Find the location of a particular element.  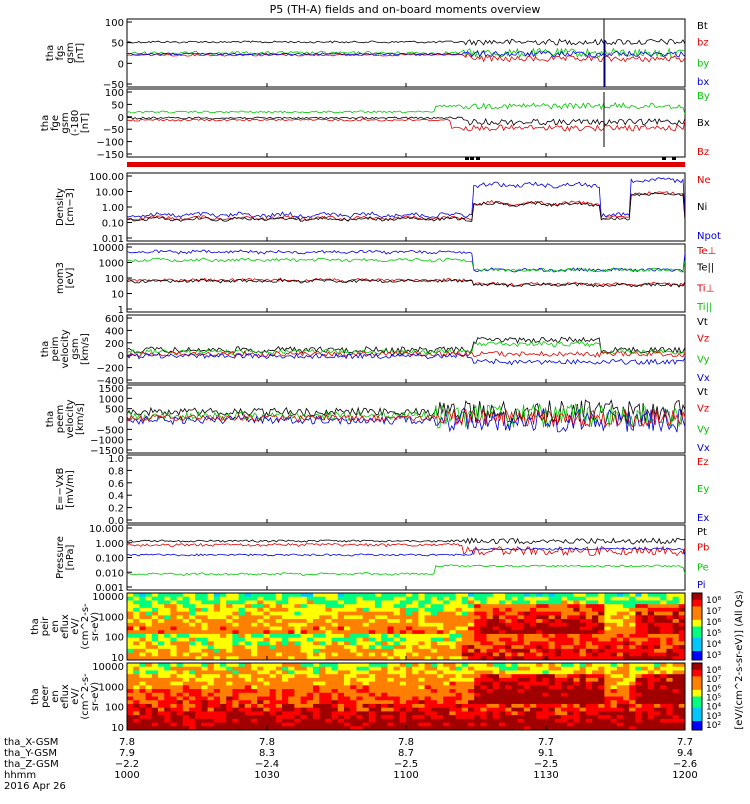

spectrogram is located at coordinates (406, 627).